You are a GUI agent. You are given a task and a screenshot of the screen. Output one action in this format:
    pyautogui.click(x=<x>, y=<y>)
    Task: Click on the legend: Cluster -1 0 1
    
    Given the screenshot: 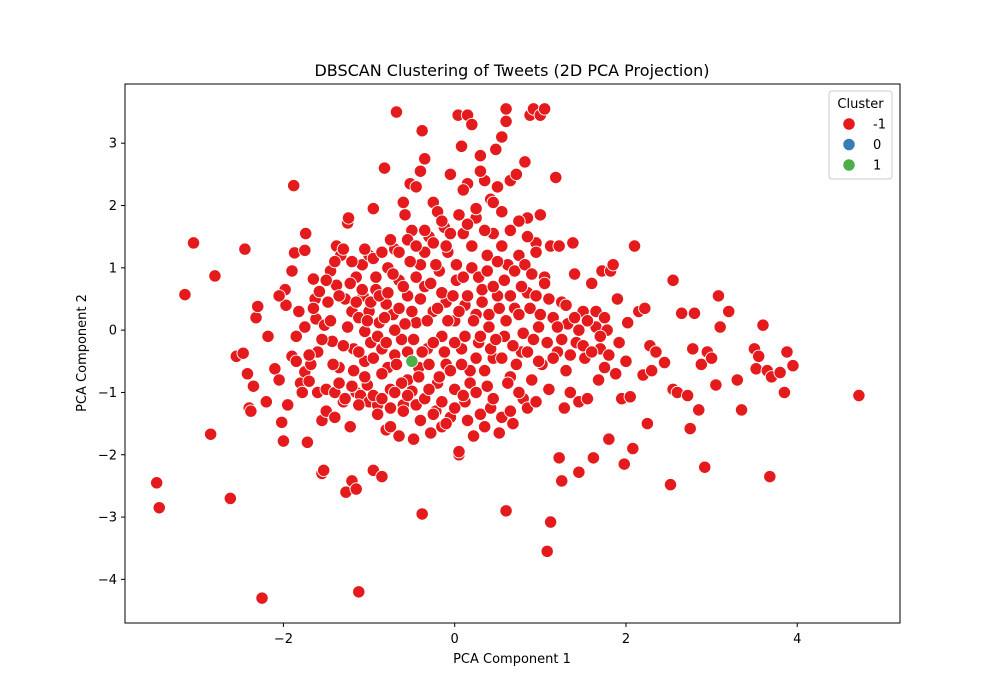 What is the action you would take?
    pyautogui.click(x=860, y=135)
    